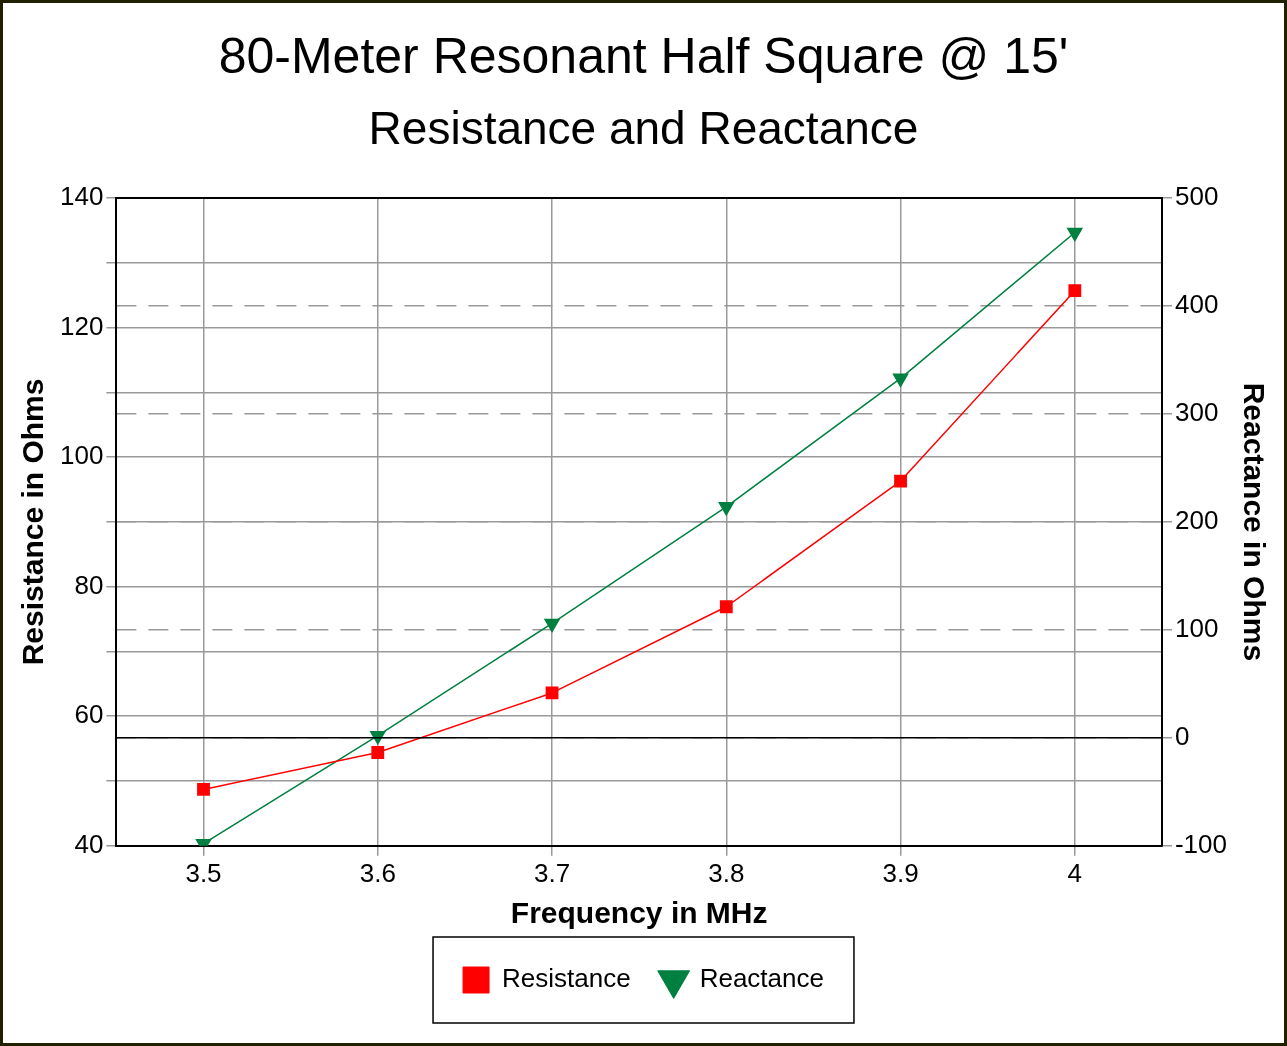 This screenshot has width=1287, height=1046. Describe the element at coordinates (566, 978) in the screenshot. I see `legend-label: Resistance` at that location.